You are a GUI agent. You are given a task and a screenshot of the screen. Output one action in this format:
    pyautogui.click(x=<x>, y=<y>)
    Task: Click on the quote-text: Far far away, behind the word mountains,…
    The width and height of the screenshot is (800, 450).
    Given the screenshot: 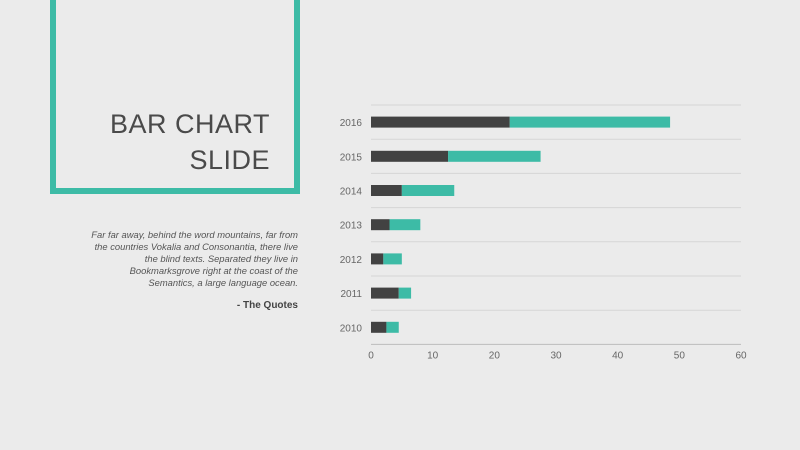 What is the action you would take?
    pyautogui.click(x=194, y=258)
    